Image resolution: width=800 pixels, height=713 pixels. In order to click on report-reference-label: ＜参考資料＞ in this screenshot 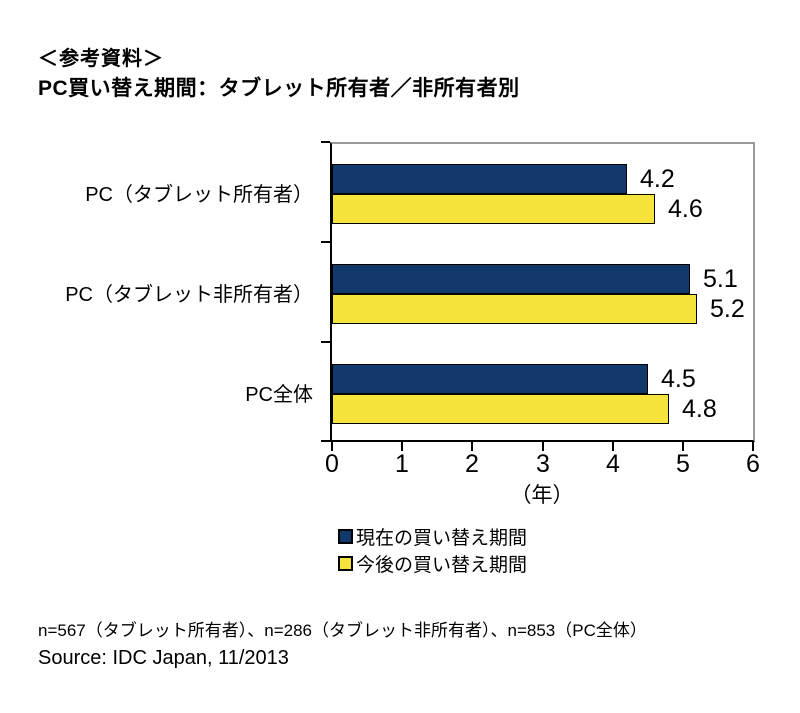, I will do `click(101, 59)`.